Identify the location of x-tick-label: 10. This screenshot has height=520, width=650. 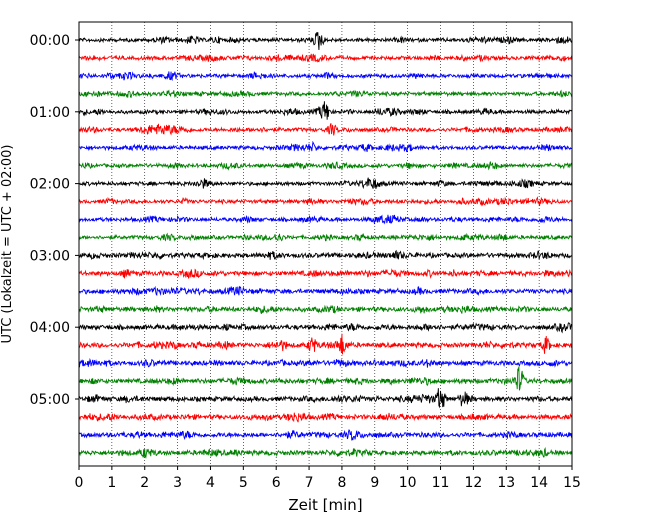
(408, 483).